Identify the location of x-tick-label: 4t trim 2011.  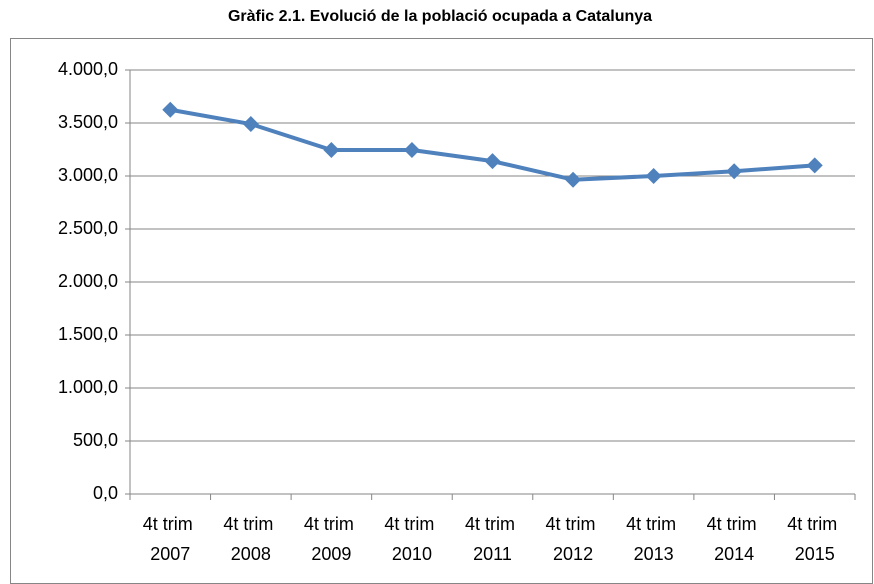
(492, 539).